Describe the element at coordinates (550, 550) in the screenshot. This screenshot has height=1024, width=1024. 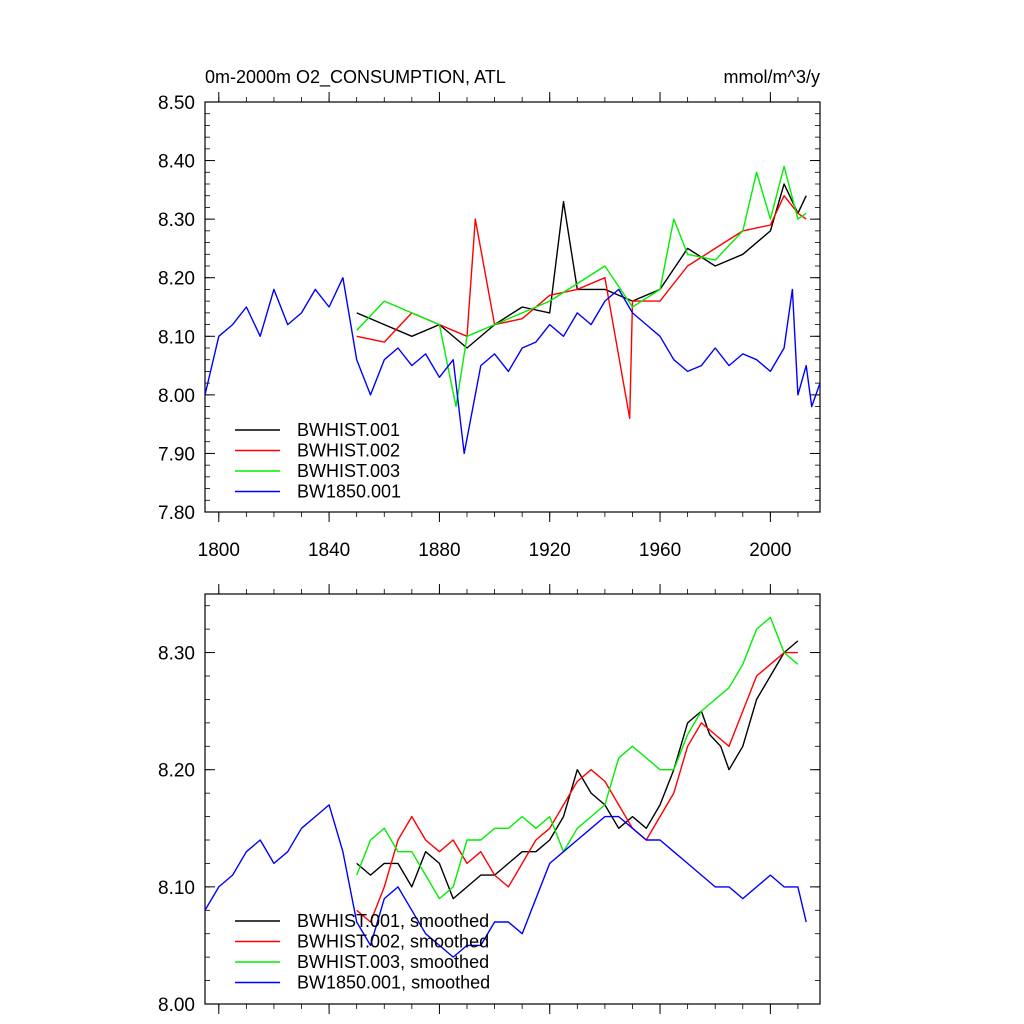
I see `x-tick-label: 1920` at that location.